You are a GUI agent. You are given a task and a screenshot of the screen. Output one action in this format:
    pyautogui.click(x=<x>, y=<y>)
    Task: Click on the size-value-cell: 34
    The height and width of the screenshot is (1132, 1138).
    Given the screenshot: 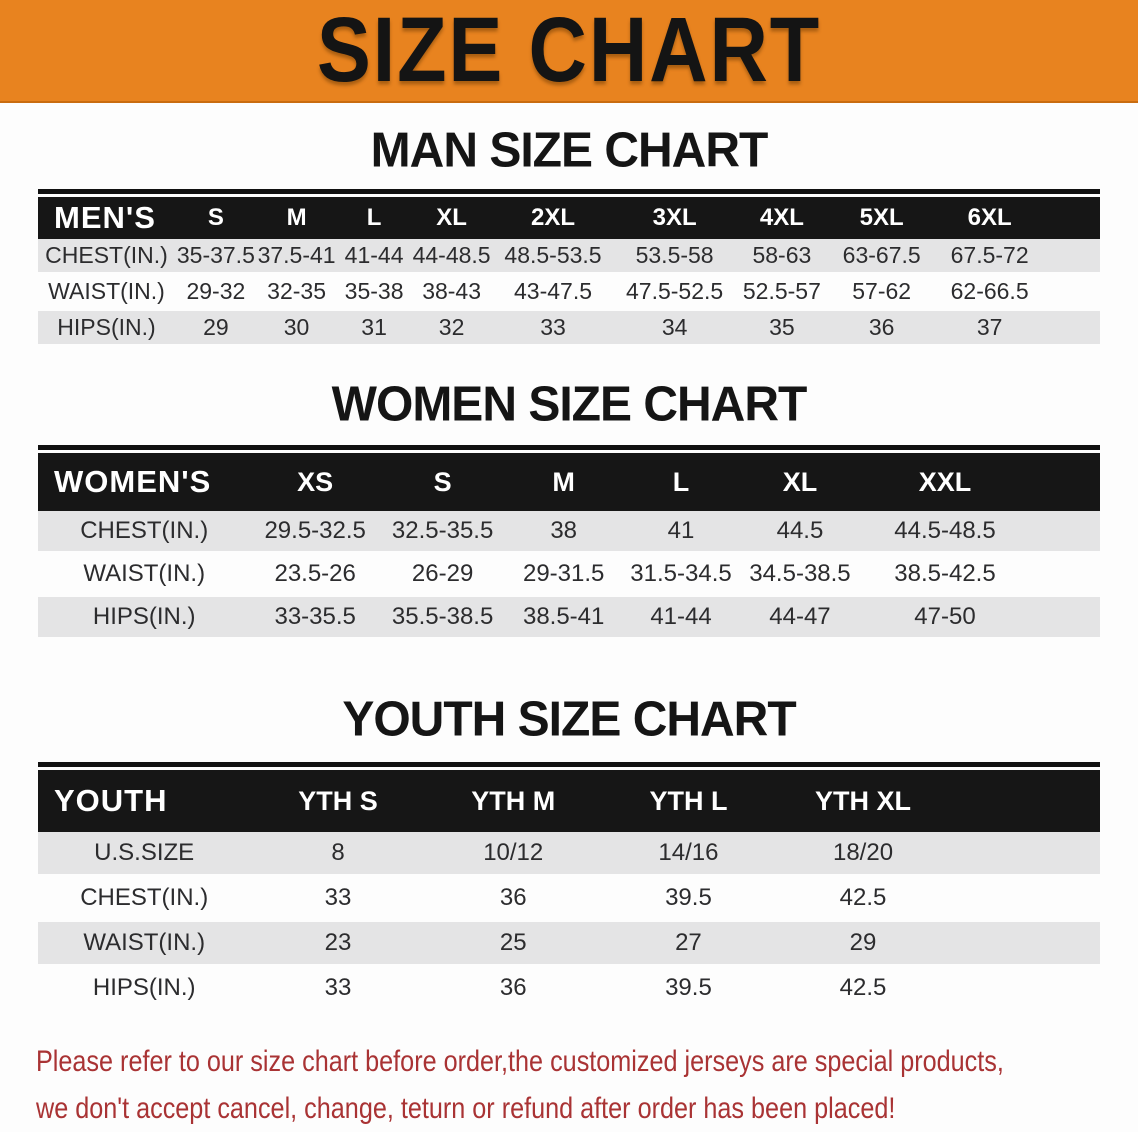 What is the action you would take?
    pyautogui.click(x=674, y=329)
    